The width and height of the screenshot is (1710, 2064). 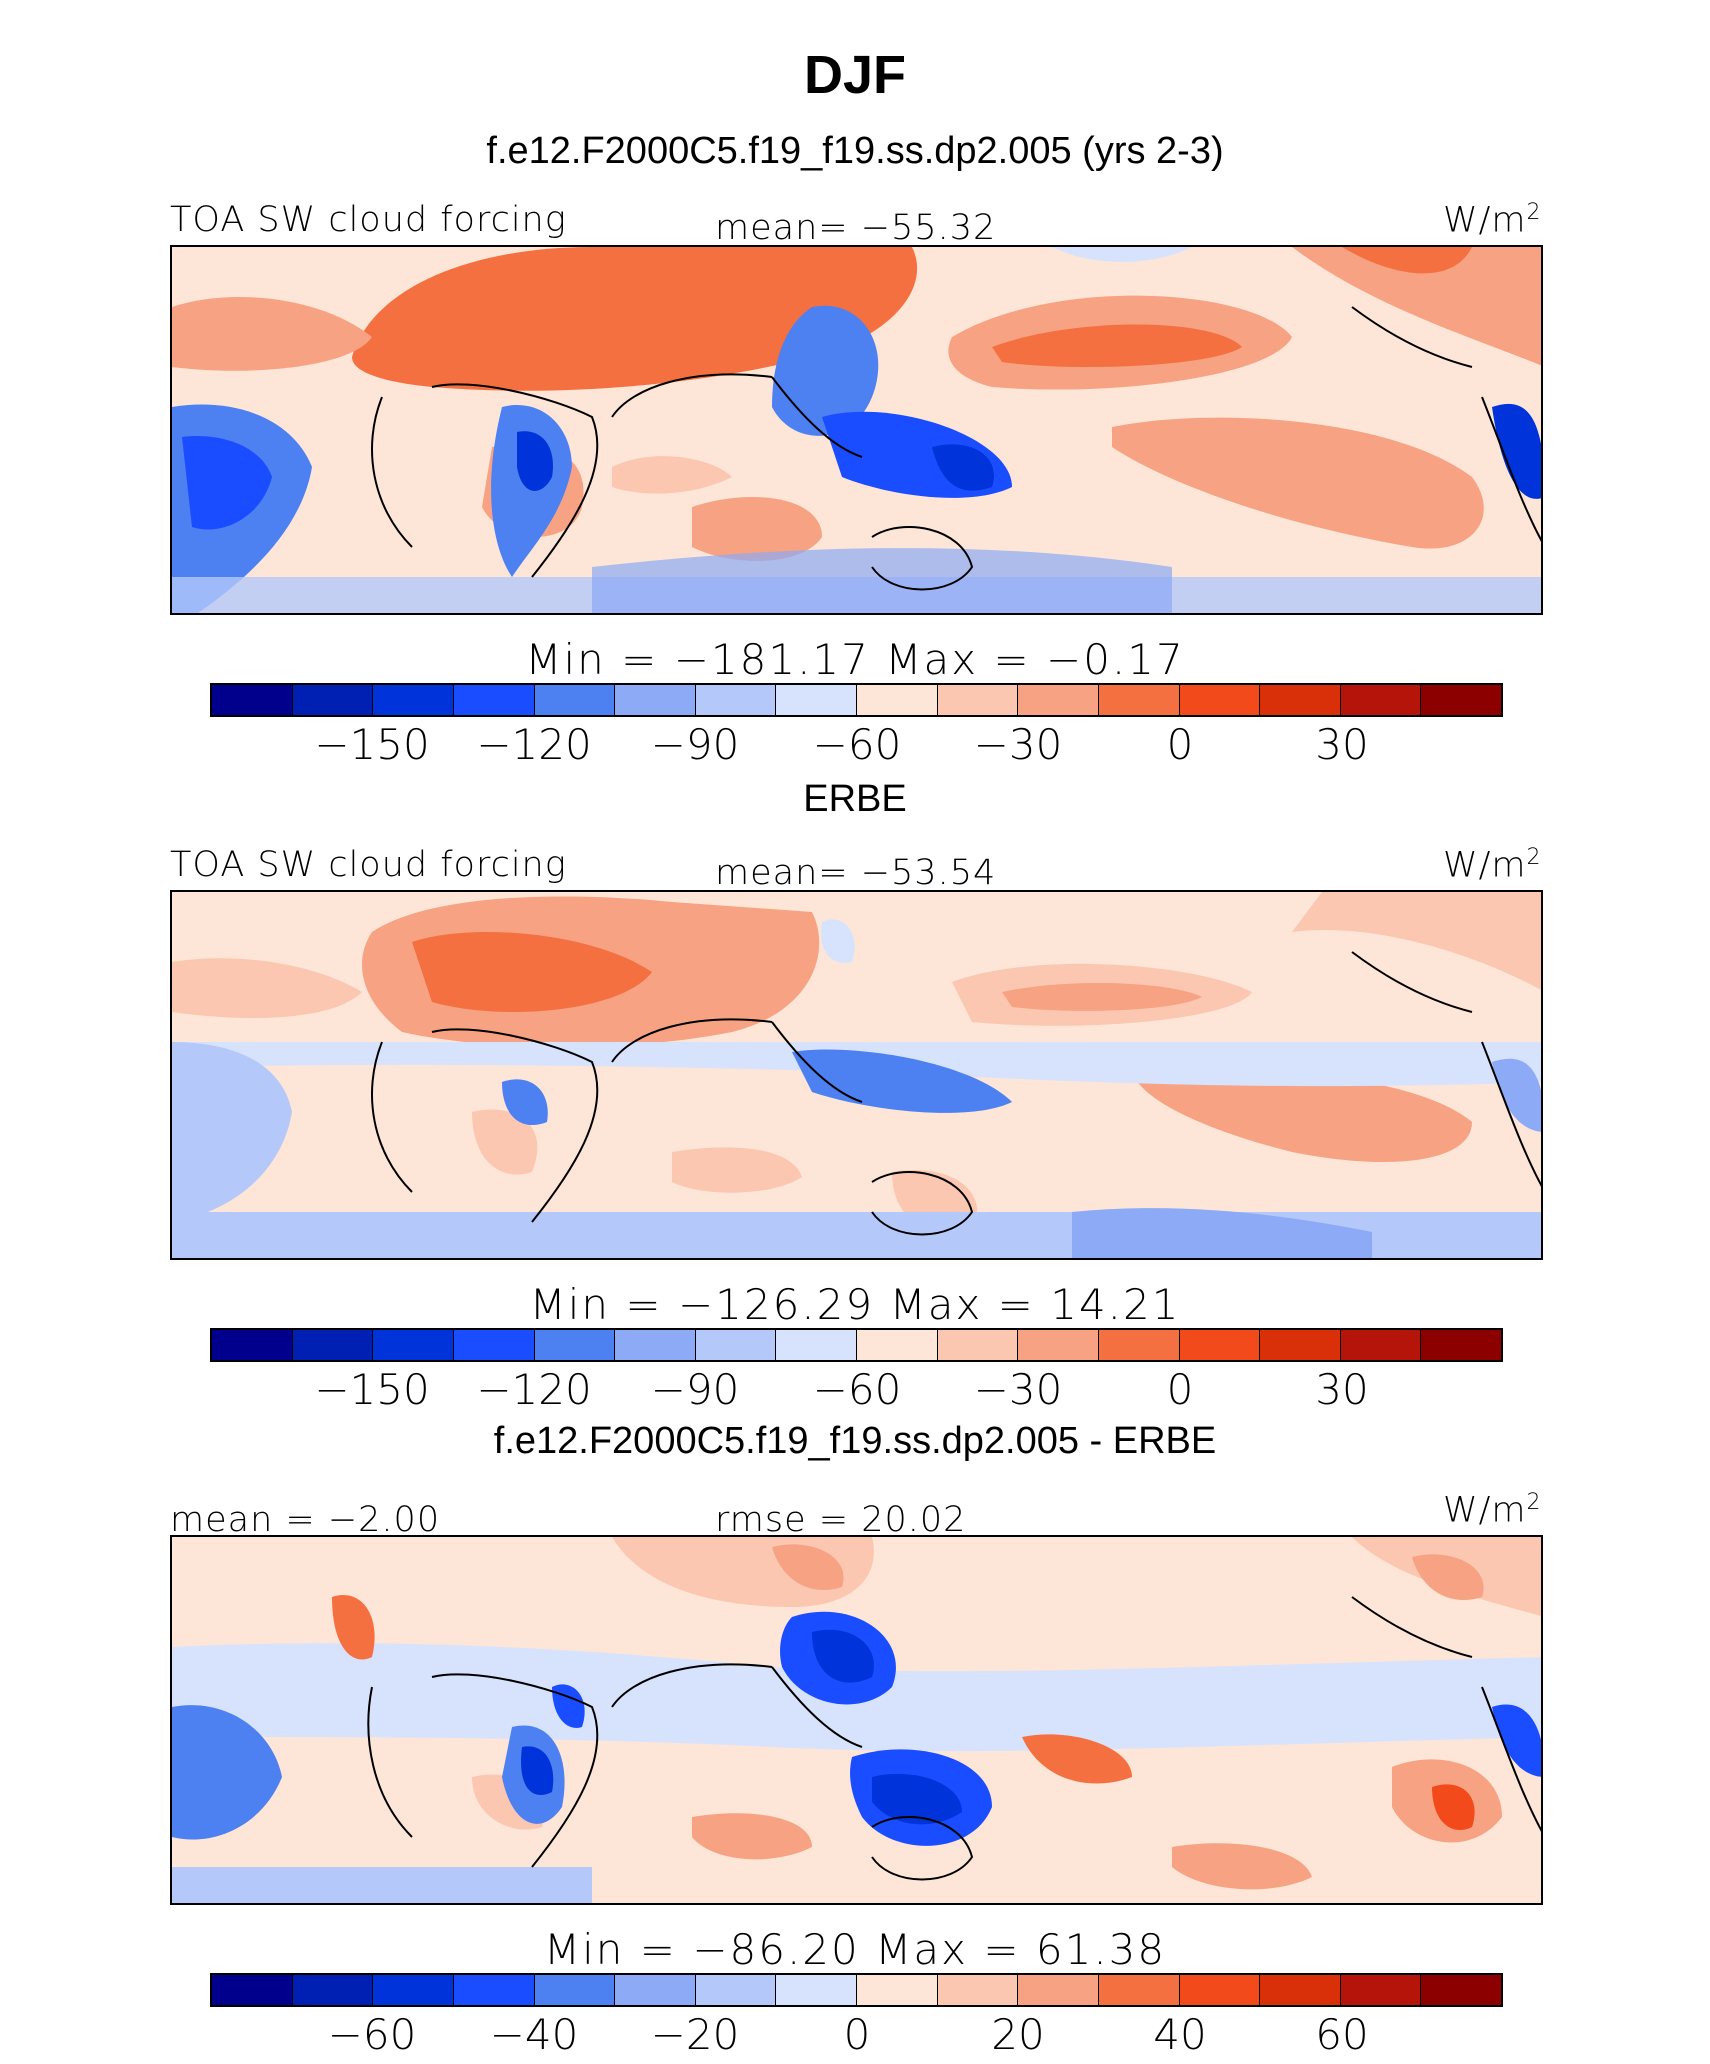 What do you see at coordinates (372, 744) in the screenshot?
I see `panel1-tick: −150` at bounding box center [372, 744].